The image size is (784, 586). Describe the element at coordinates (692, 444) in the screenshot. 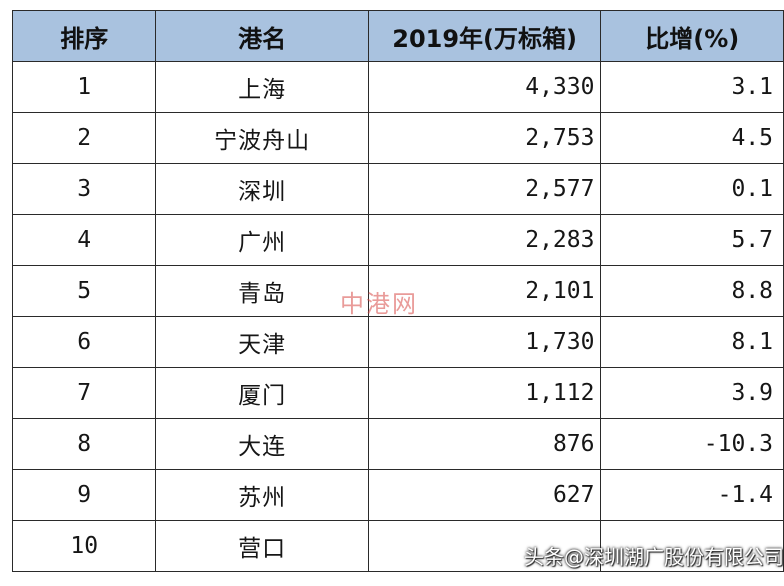

I see `growth-cell: -10.3` at that location.